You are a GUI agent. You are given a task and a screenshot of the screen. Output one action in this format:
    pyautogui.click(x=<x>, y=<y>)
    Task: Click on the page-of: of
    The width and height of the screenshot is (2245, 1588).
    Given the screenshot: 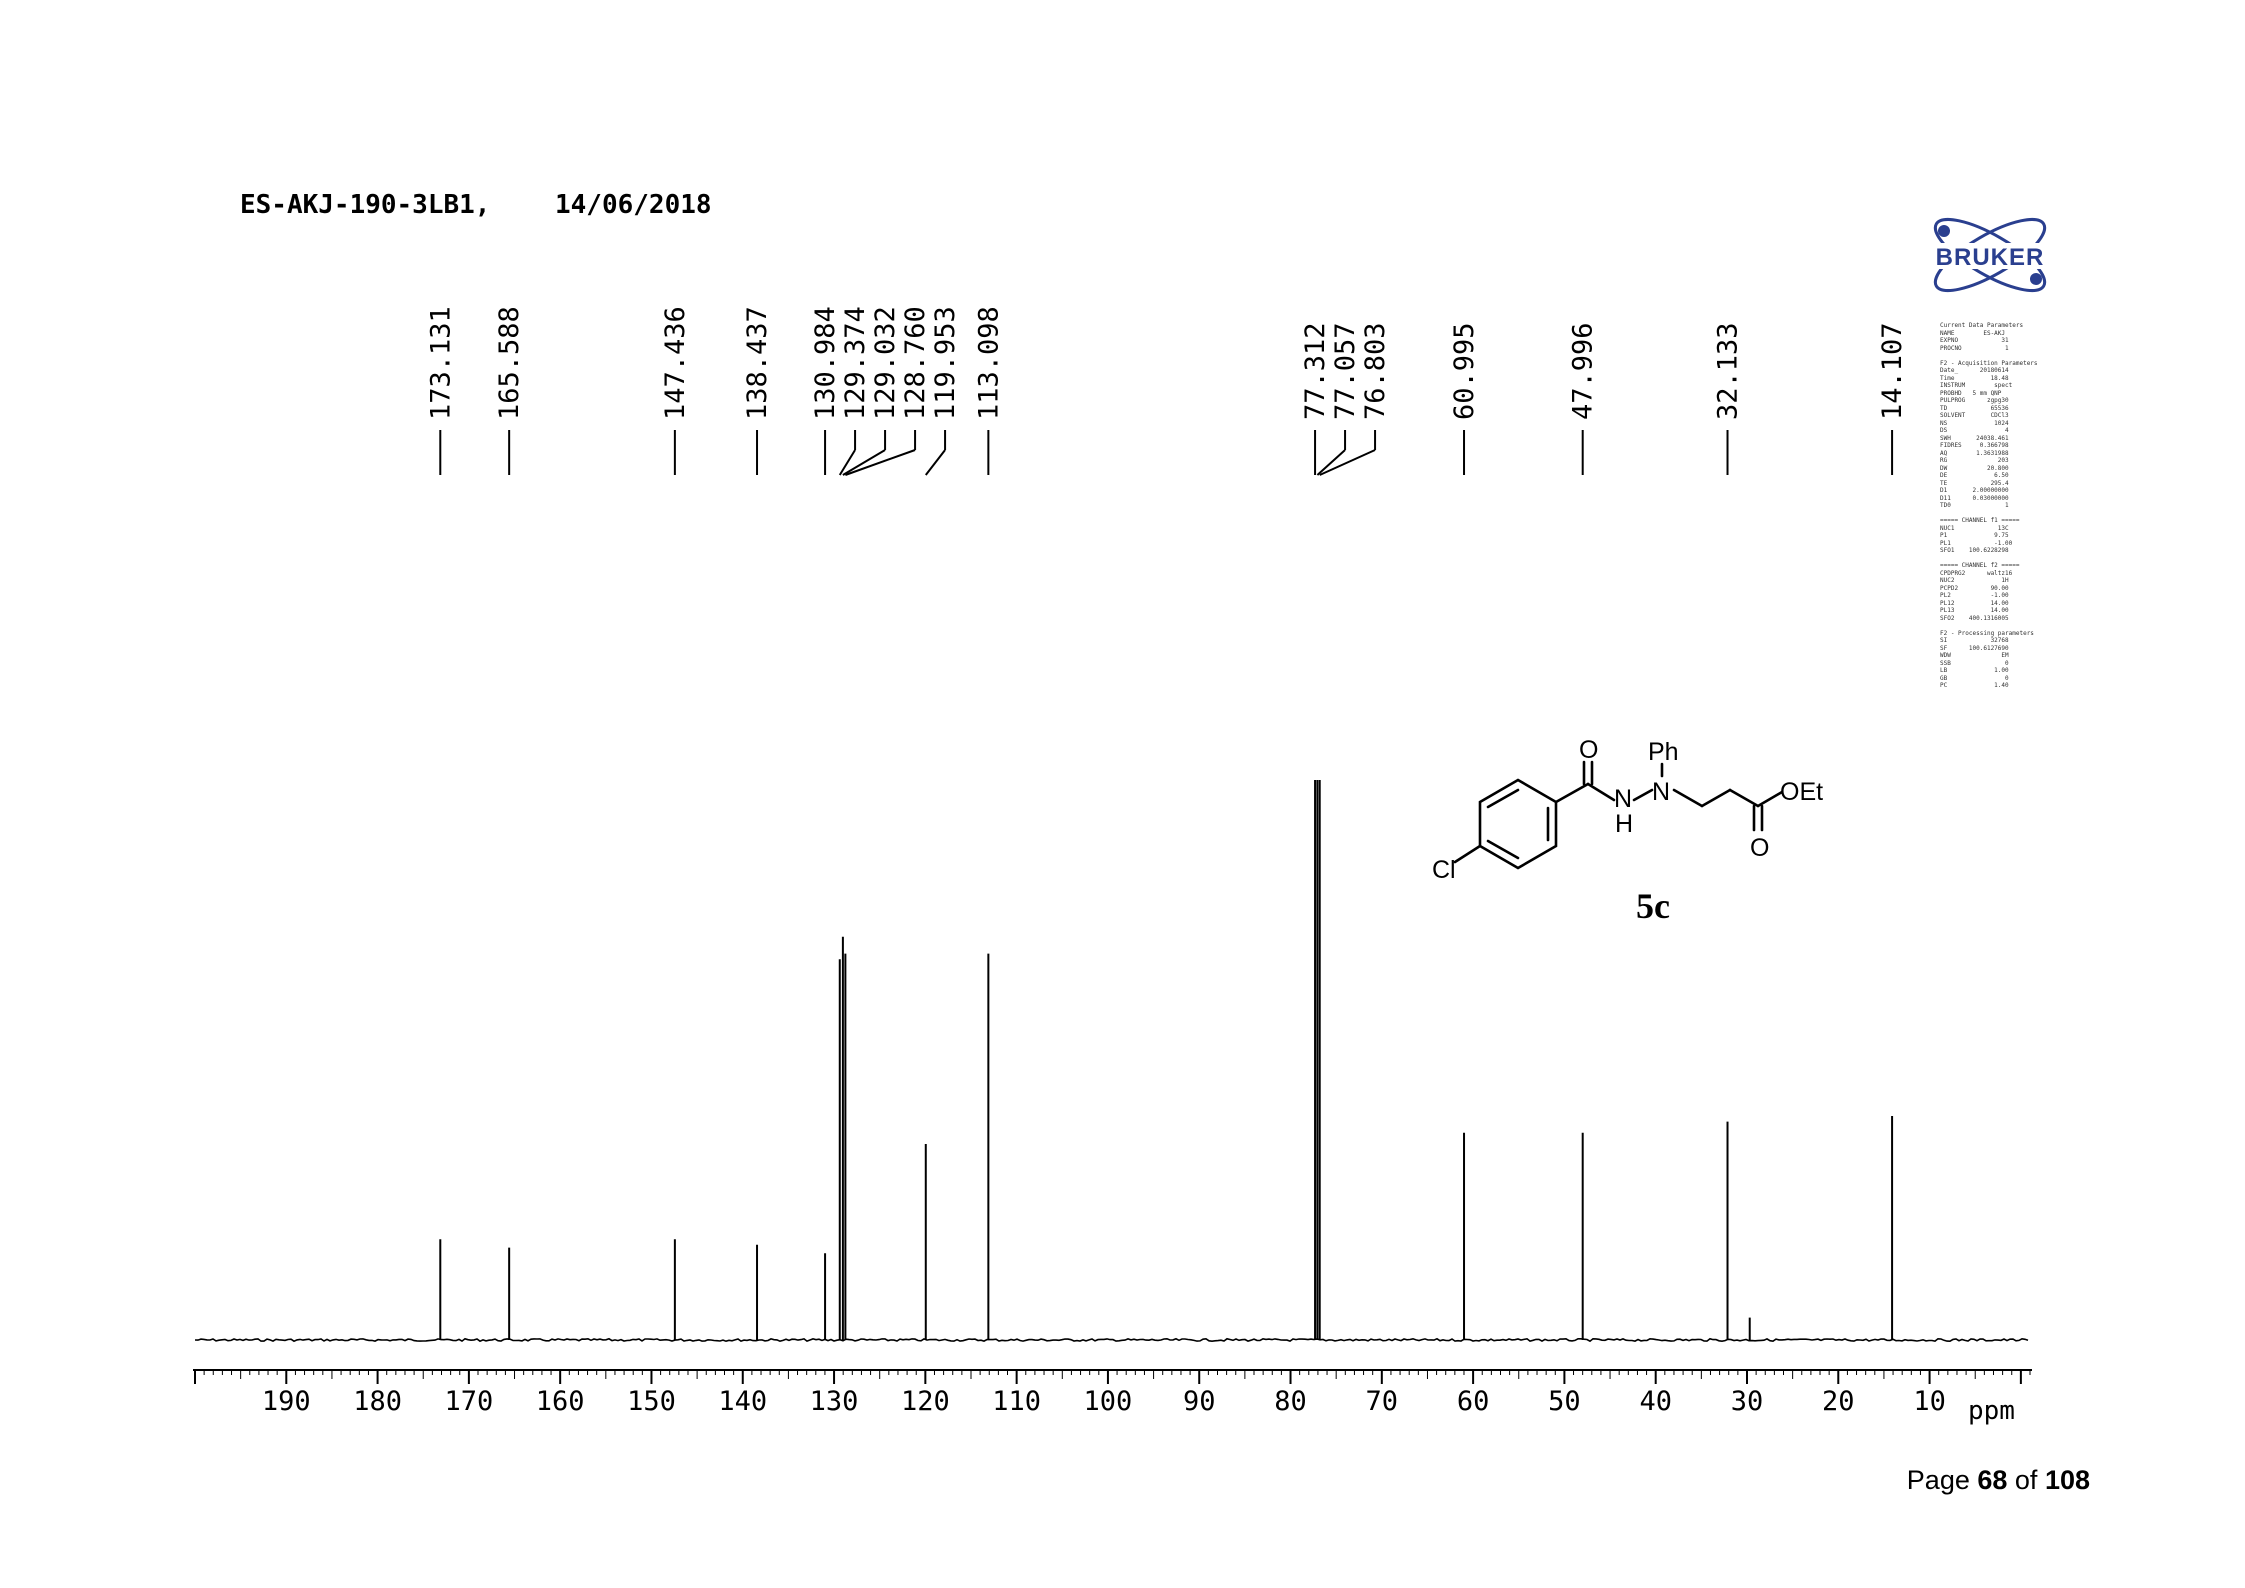 What is the action you would take?
    pyautogui.click(x=2026, y=1480)
    